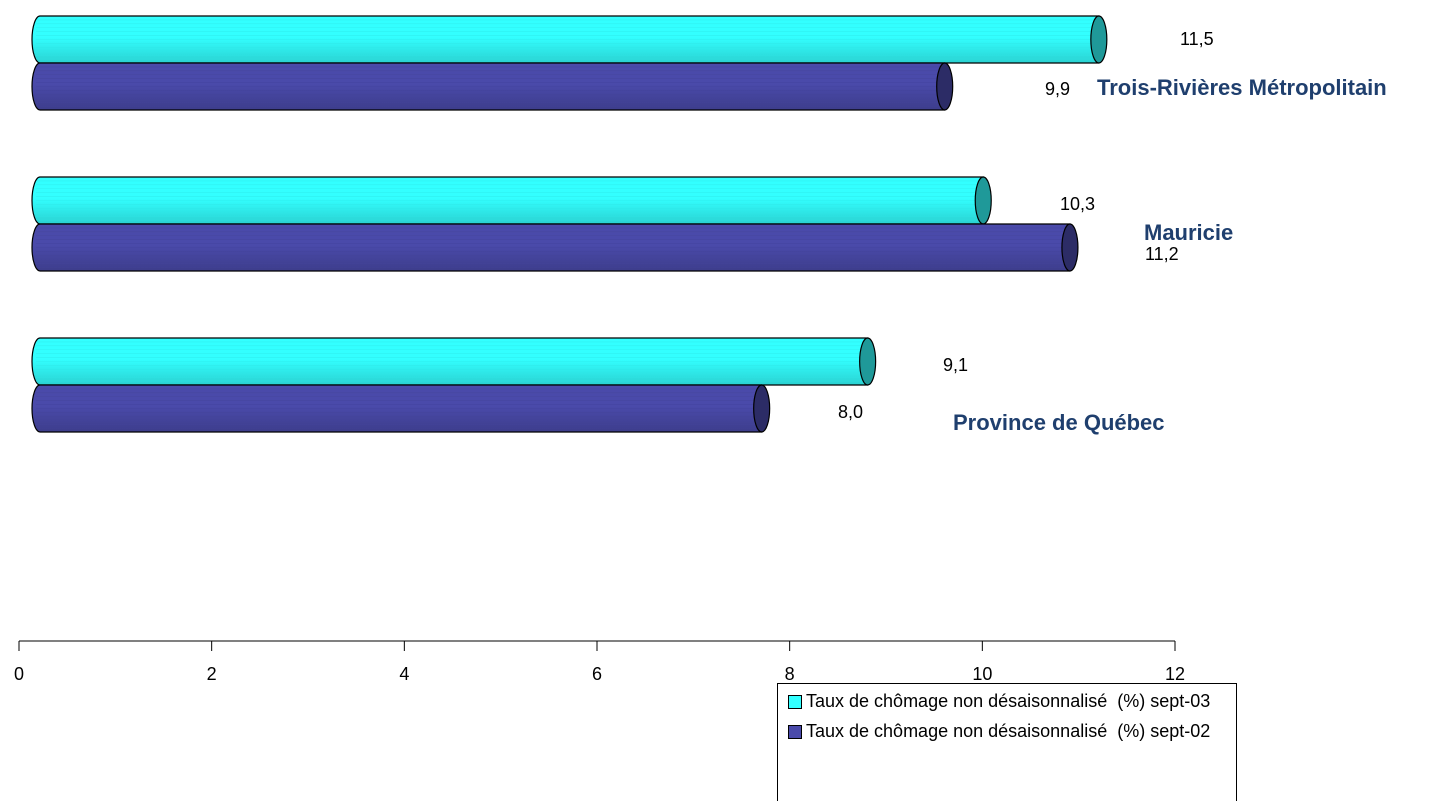 Image resolution: width=1454 pixels, height=801 pixels. I want to click on x-tick-label-3: 6, so click(597, 674).